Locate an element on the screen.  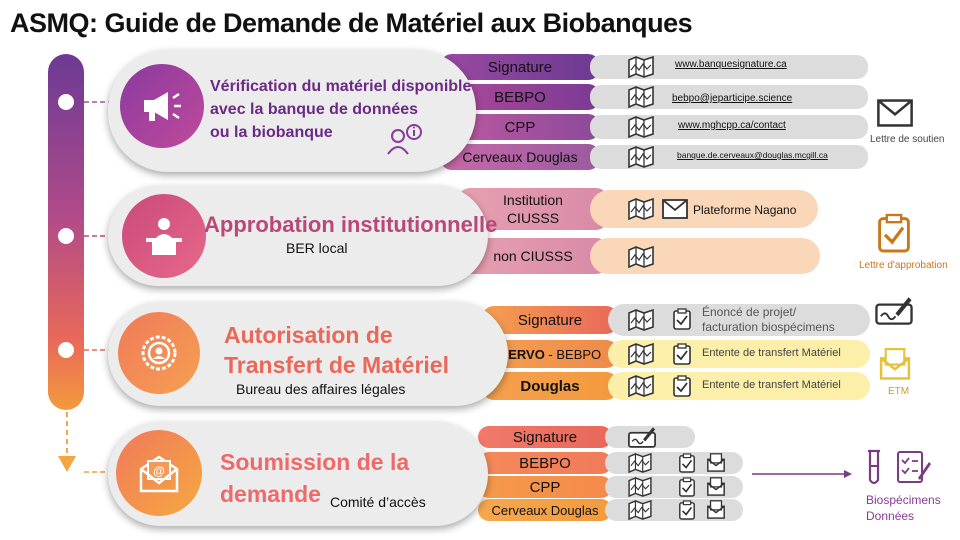
row-label: Douglas is located at coordinates (550, 386).